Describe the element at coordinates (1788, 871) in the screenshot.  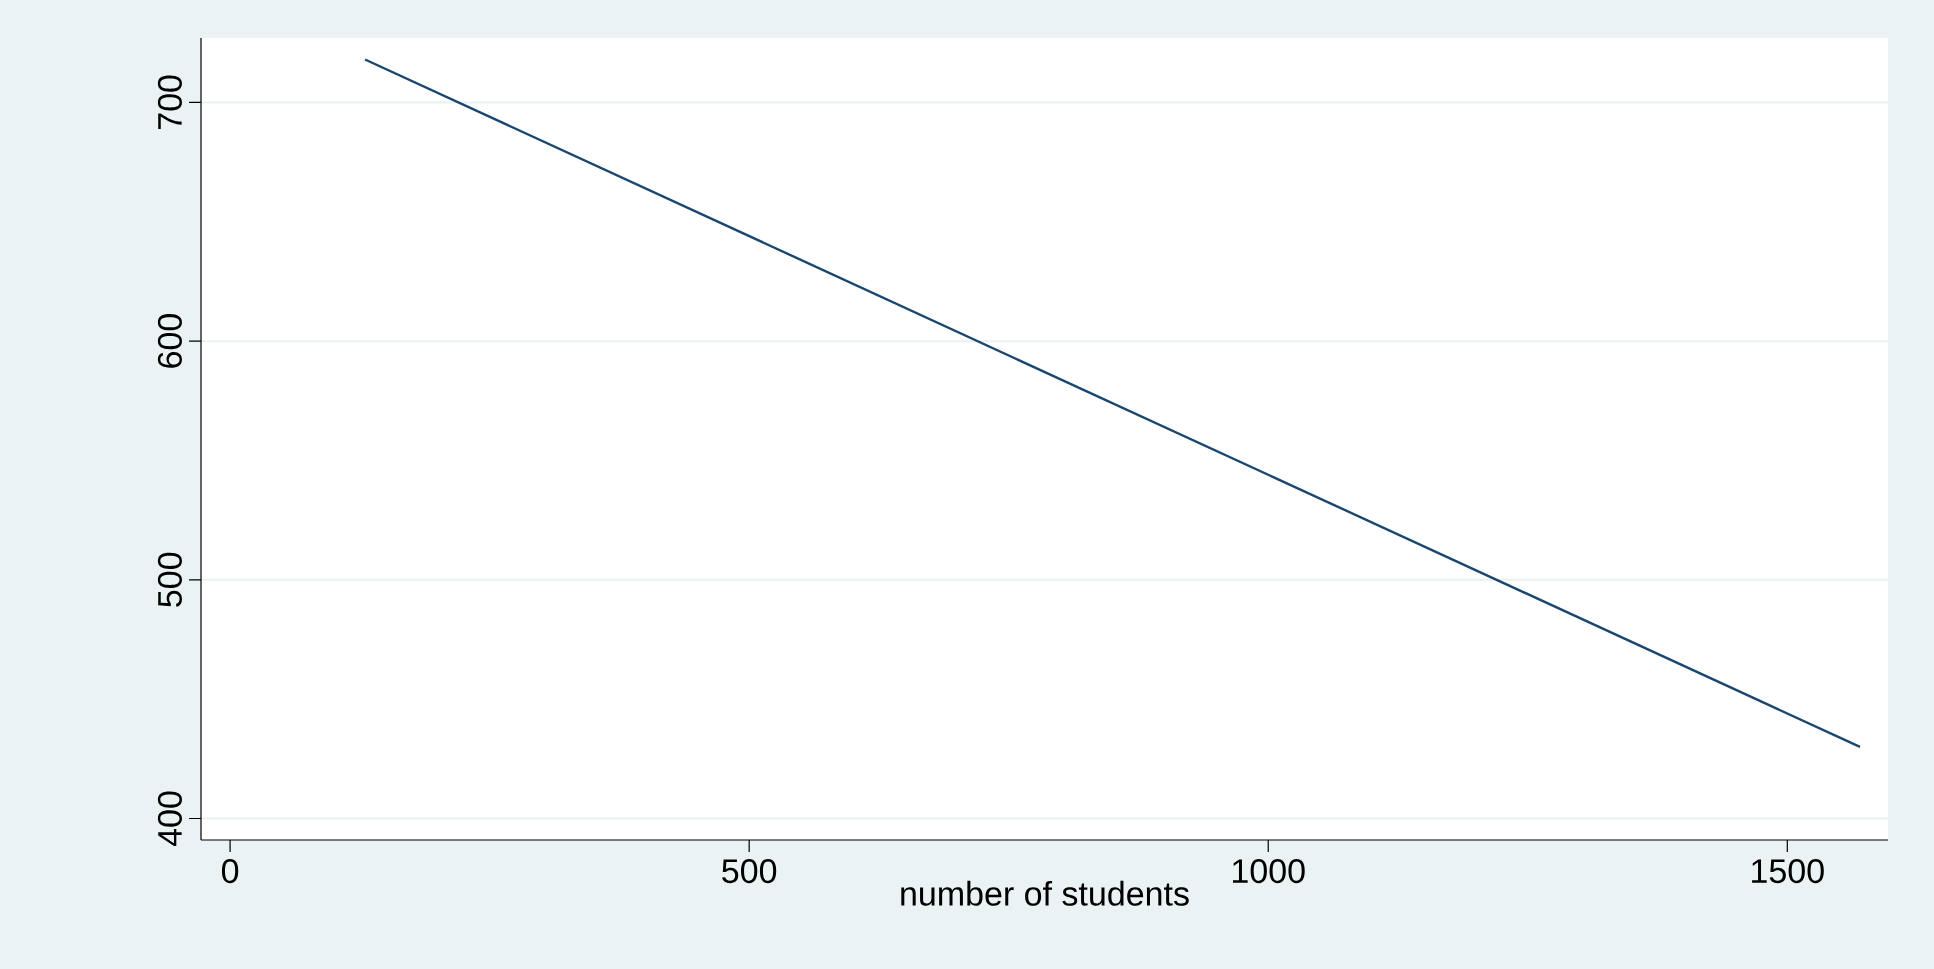
I see `x-tick-label: 1500` at that location.